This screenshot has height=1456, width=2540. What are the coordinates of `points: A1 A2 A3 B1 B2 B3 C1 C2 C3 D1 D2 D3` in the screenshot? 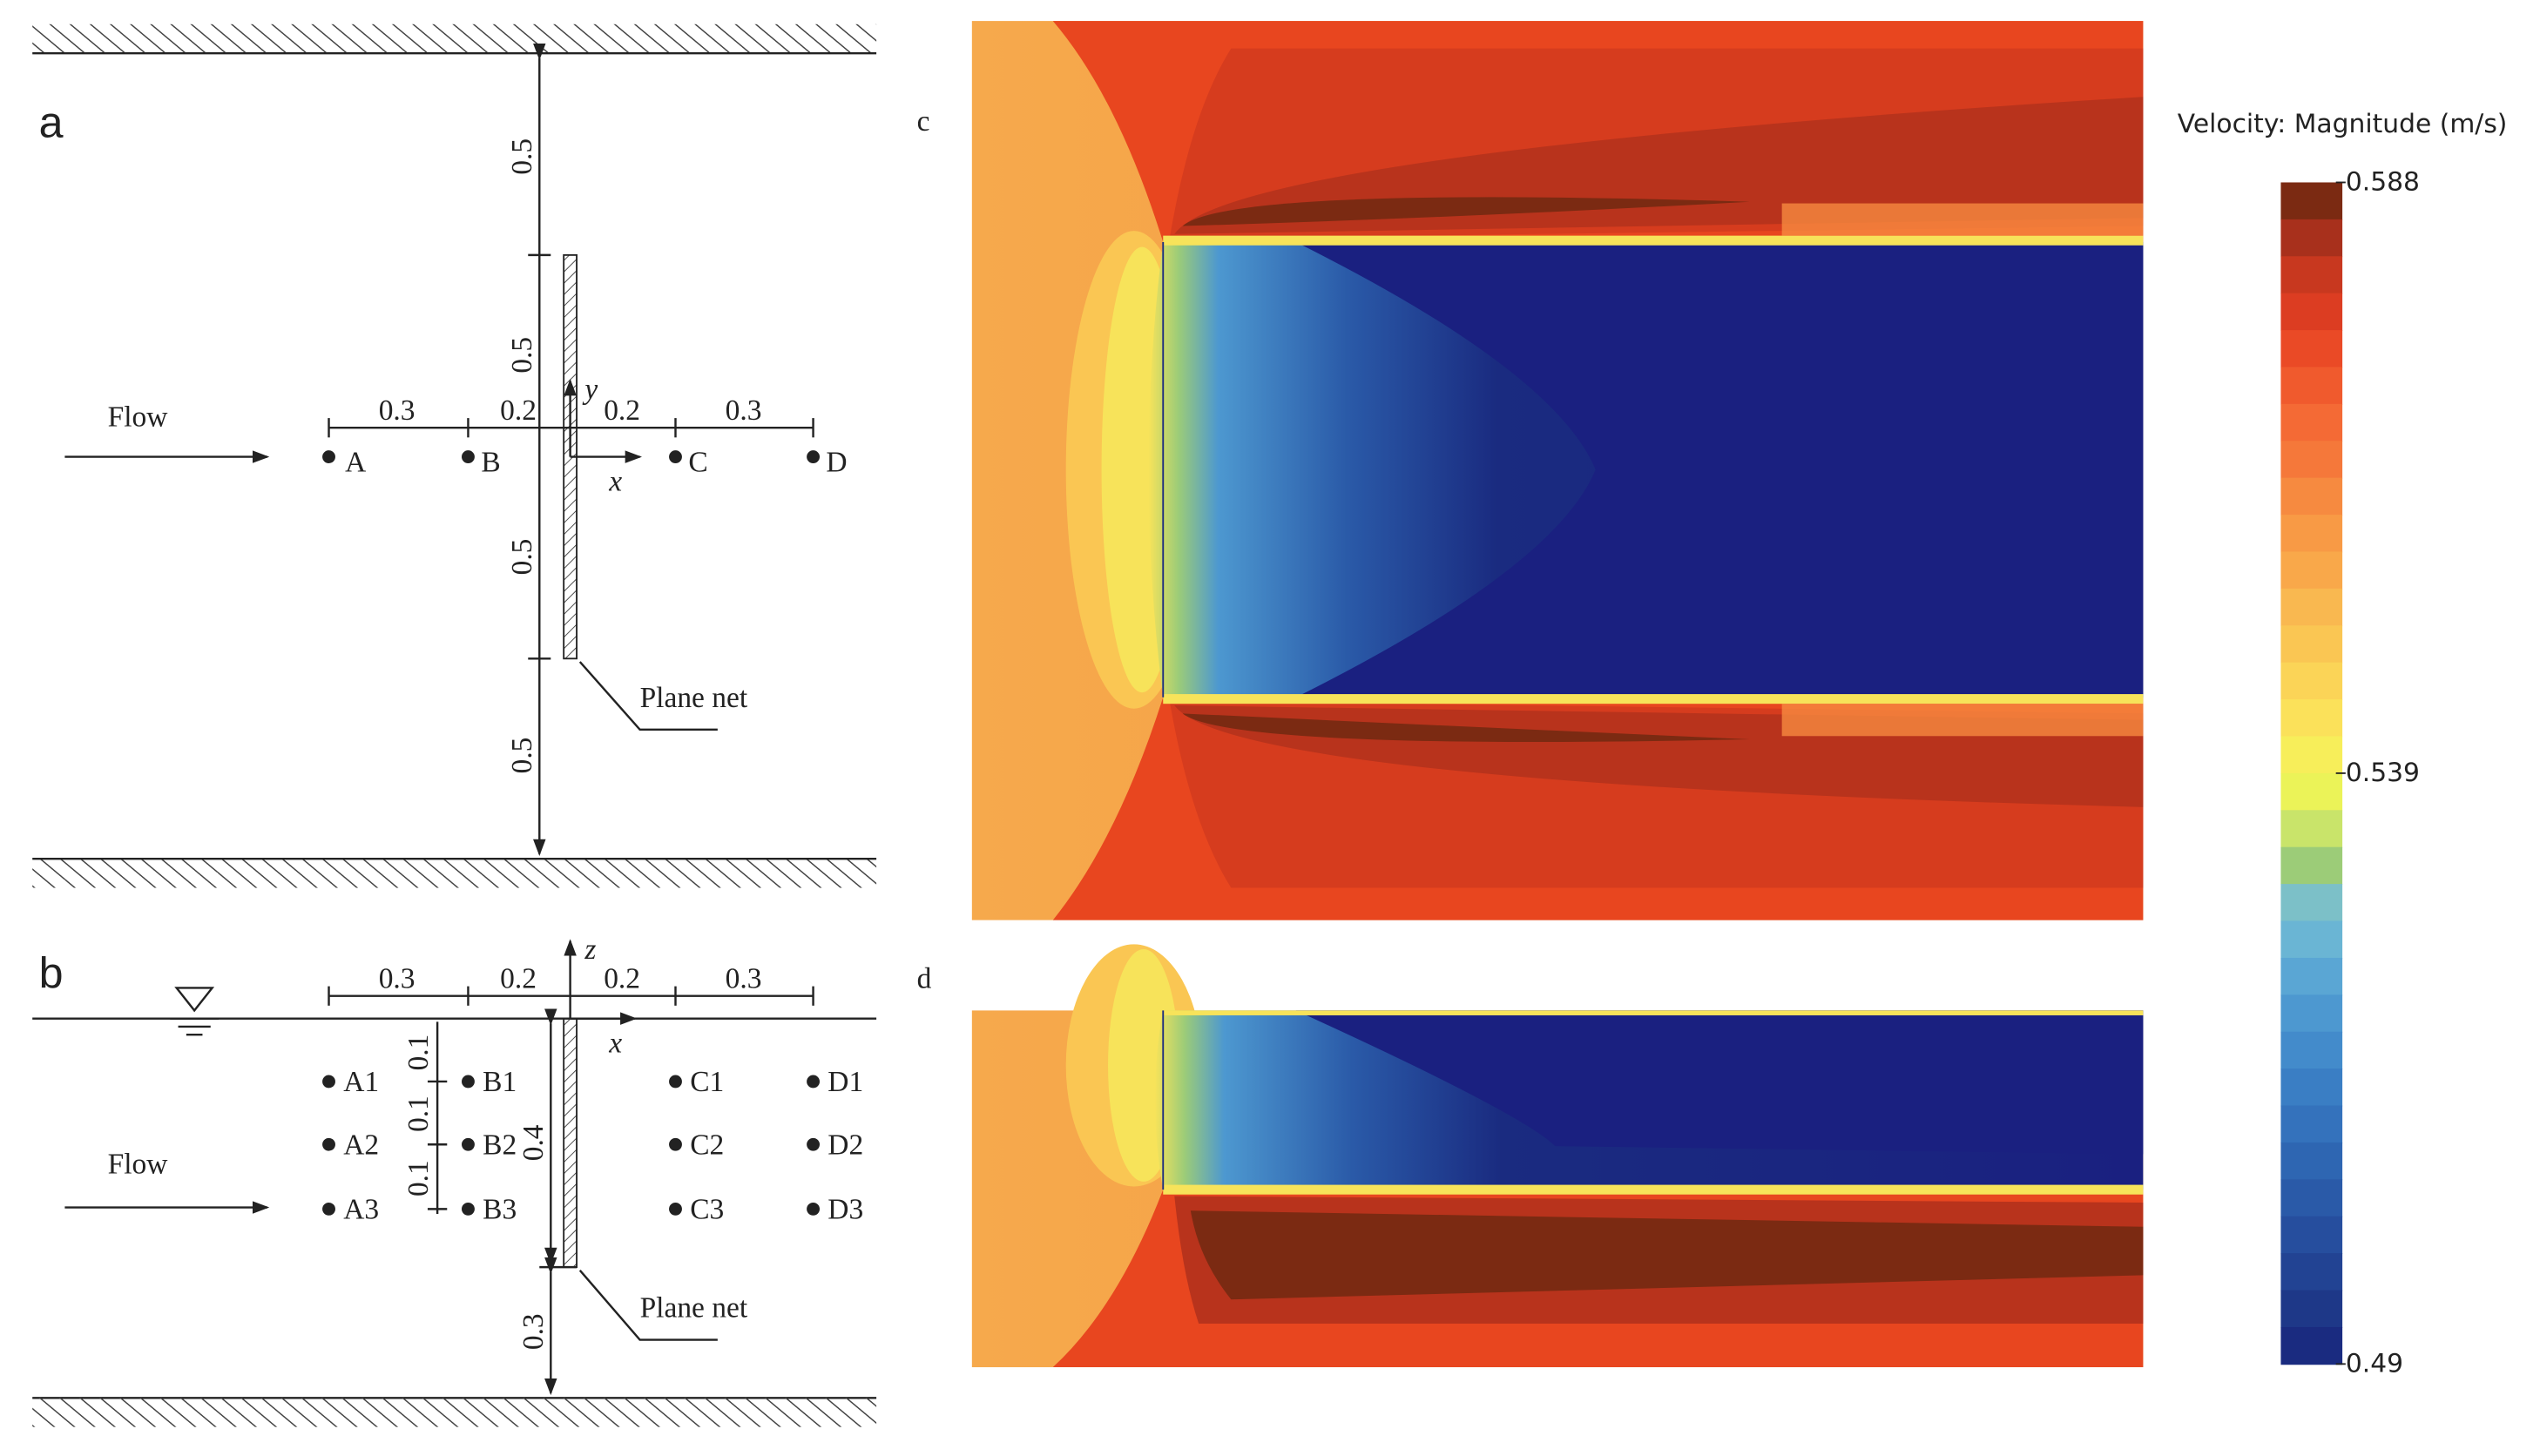 It's located at (592, 1145).